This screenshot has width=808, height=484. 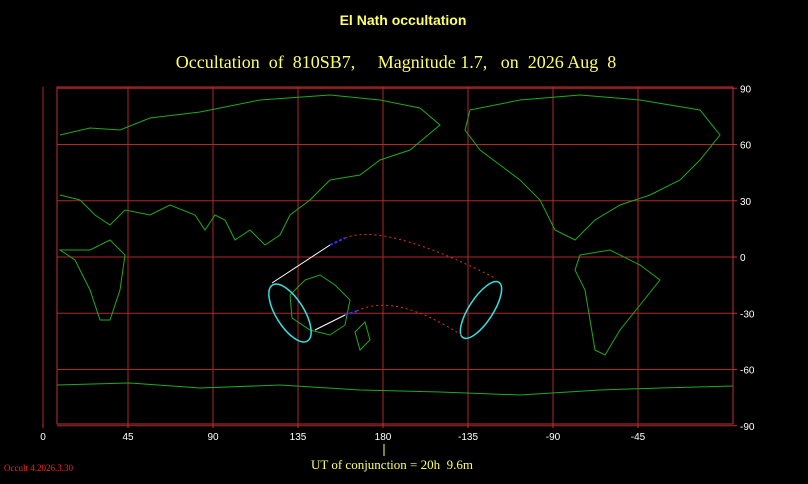 What do you see at coordinates (746, 146) in the screenshot?
I see `lat-tick-label: 60` at bounding box center [746, 146].